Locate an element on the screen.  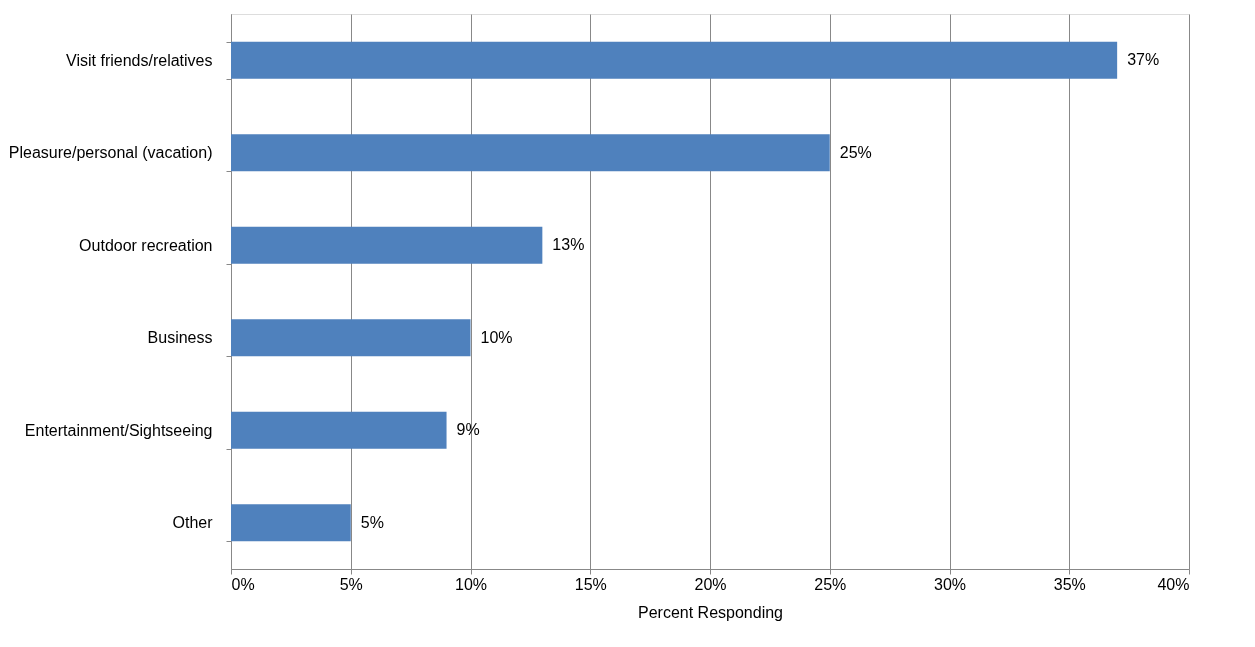
y-tick-label: Visit friends/relatives is located at coordinates (139, 60).